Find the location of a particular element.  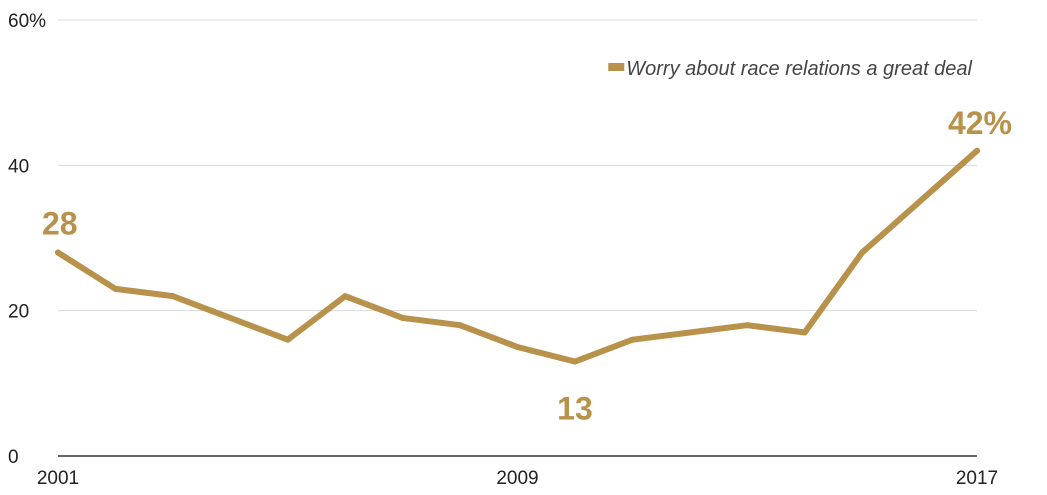

y-tick-label: 0 is located at coordinates (13, 457).